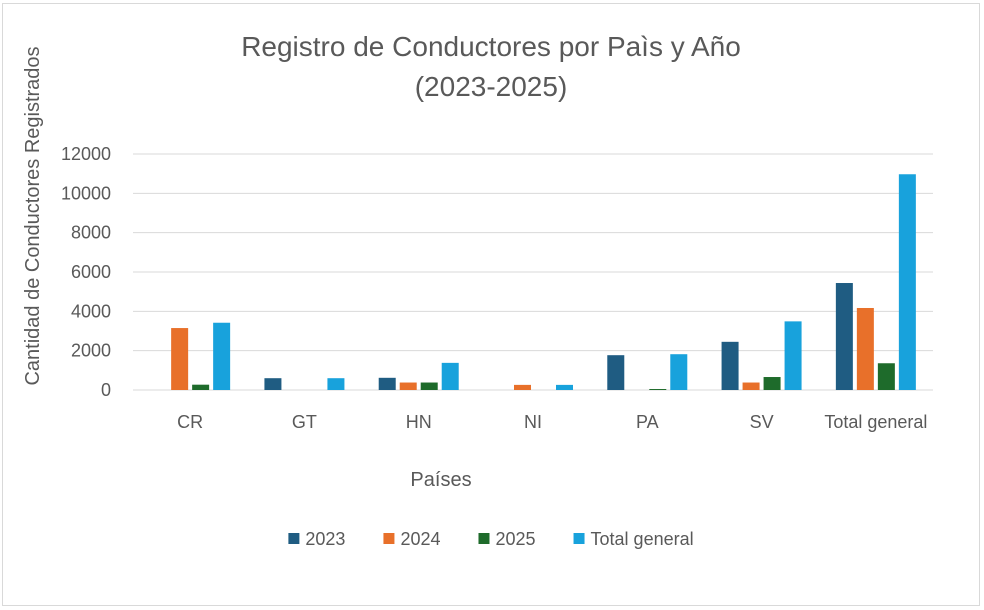  What do you see at coordinates (642, 539) in the screenshot?
I see `legend-label: Total general` at bounding box center [642, 539].